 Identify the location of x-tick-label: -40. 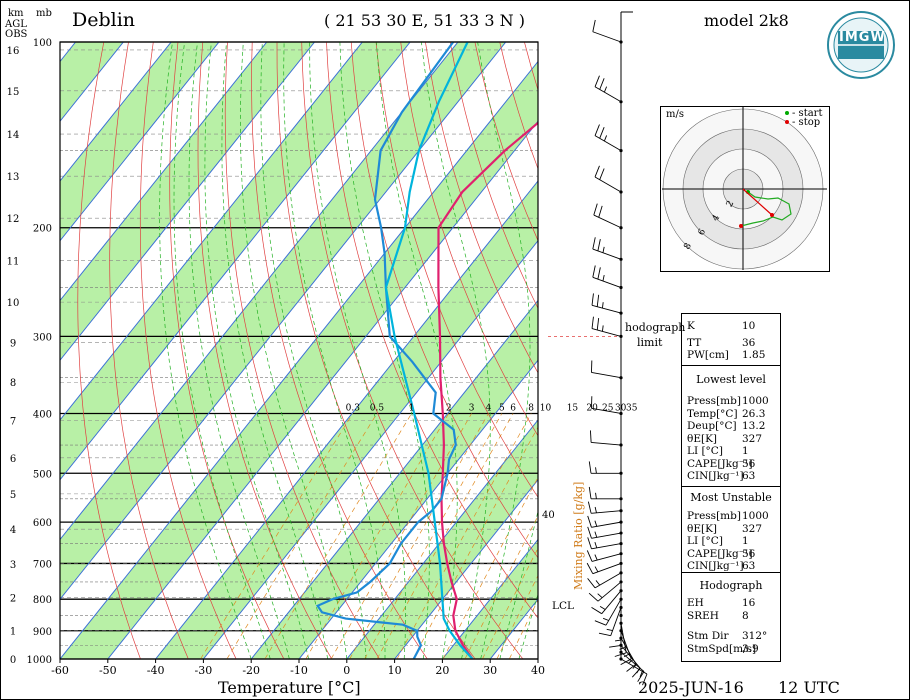
(156, 670).